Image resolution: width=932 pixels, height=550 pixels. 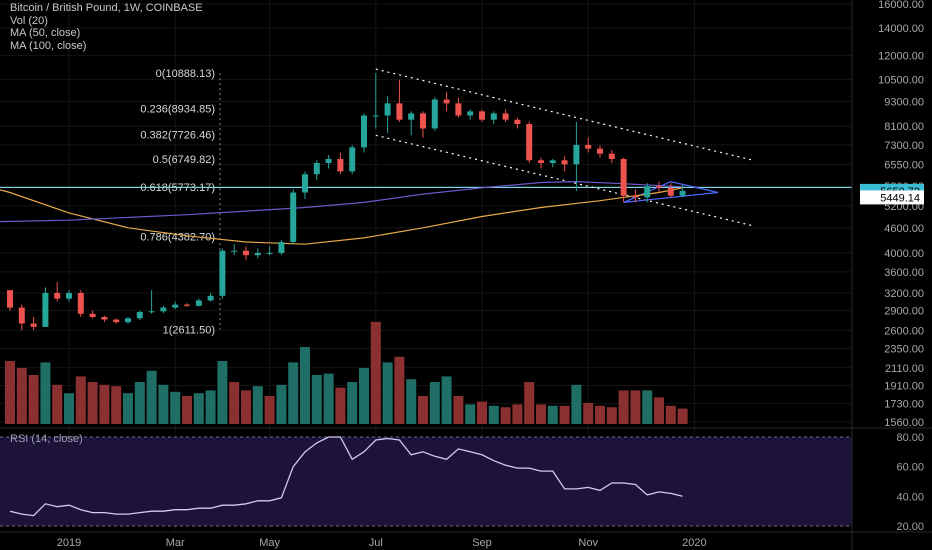 What do you see at coordinates (901, 5) in the screenshot?
I see `price-tick-label: 16000.00` at bounding box center [901, 5].